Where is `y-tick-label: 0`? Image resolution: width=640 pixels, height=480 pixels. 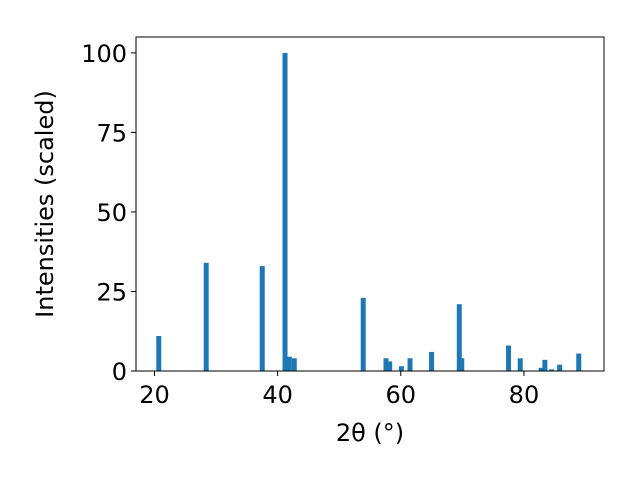 y-tick-label: 0 is located at coordinates (119, 372).